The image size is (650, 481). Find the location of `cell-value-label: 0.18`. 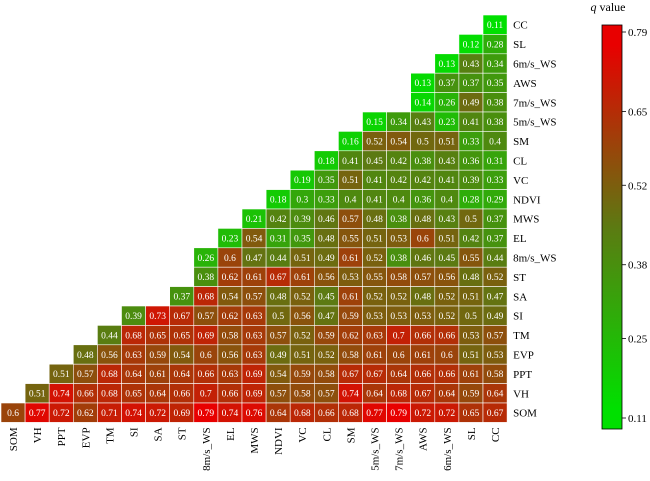

cell-value-label: 0.18 is located at coordinates (326, 162).